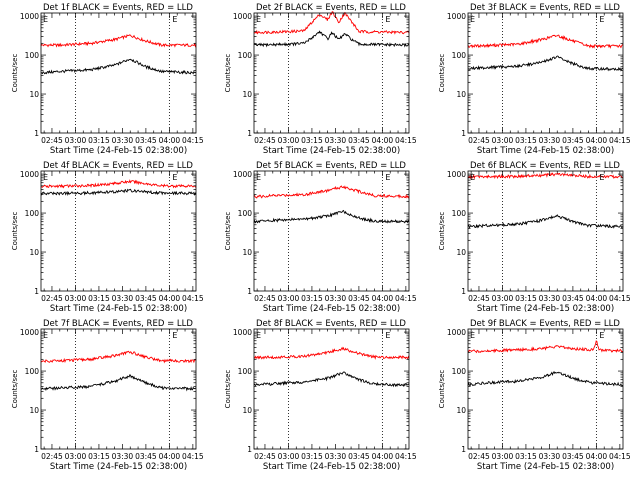 Image resolution: width=640 pixels, height=480 pixels. I want to click on chart-title: Det 8f BLACK = Events, RED = LLD, so click(331, 324).